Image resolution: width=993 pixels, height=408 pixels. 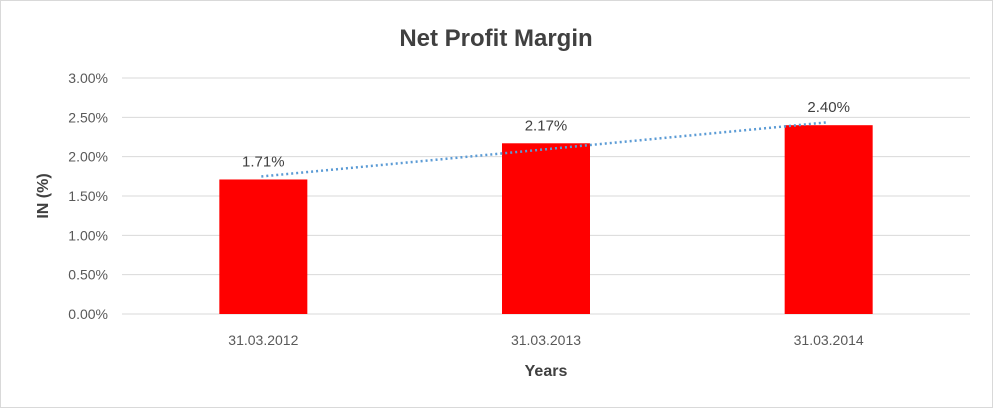 What do you see at coordinates (88, 157) in the screenshot?
I see `y-tick-label: 2.00%` at bounding box center [88, 157].